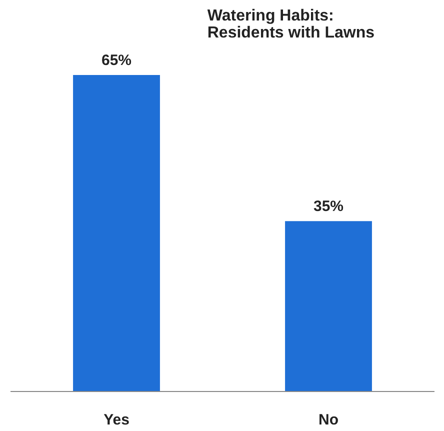 The image size is (444, 431). I want to click on data-label: 65%, so click(116, 60).